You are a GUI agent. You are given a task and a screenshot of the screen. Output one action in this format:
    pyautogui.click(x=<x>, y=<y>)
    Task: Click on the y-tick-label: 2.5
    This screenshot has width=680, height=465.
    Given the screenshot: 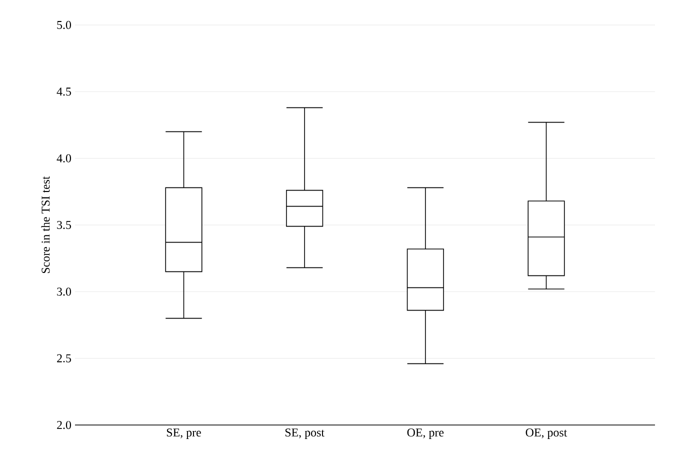 What is the action you would take?
    pyautogui.click(x=64, y=358)
    